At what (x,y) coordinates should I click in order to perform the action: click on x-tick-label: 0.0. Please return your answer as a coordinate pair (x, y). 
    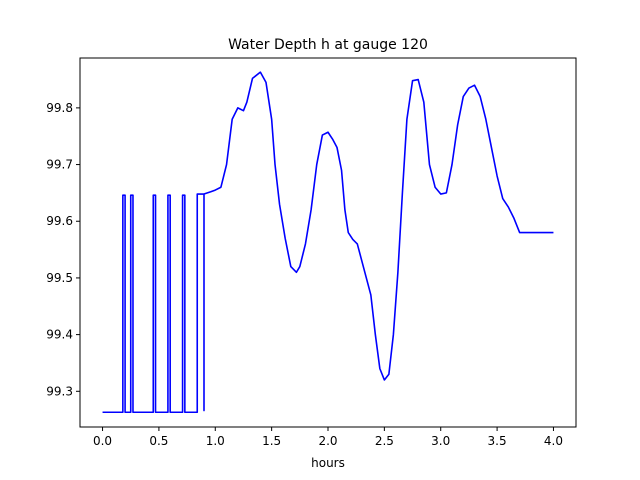
    Looking at the image, I should click on (102, 441).